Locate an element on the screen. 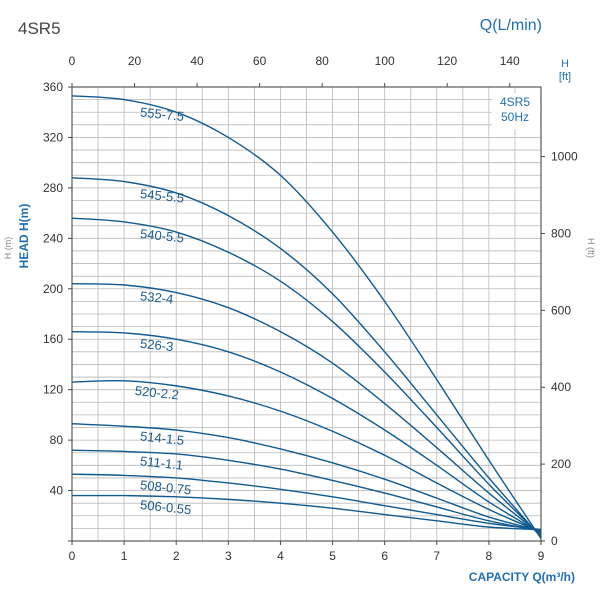 The height and width of the screenshot is (600, 600). curve-label-514-1.5: 514-1.5 is located at coordinates (161, 438).